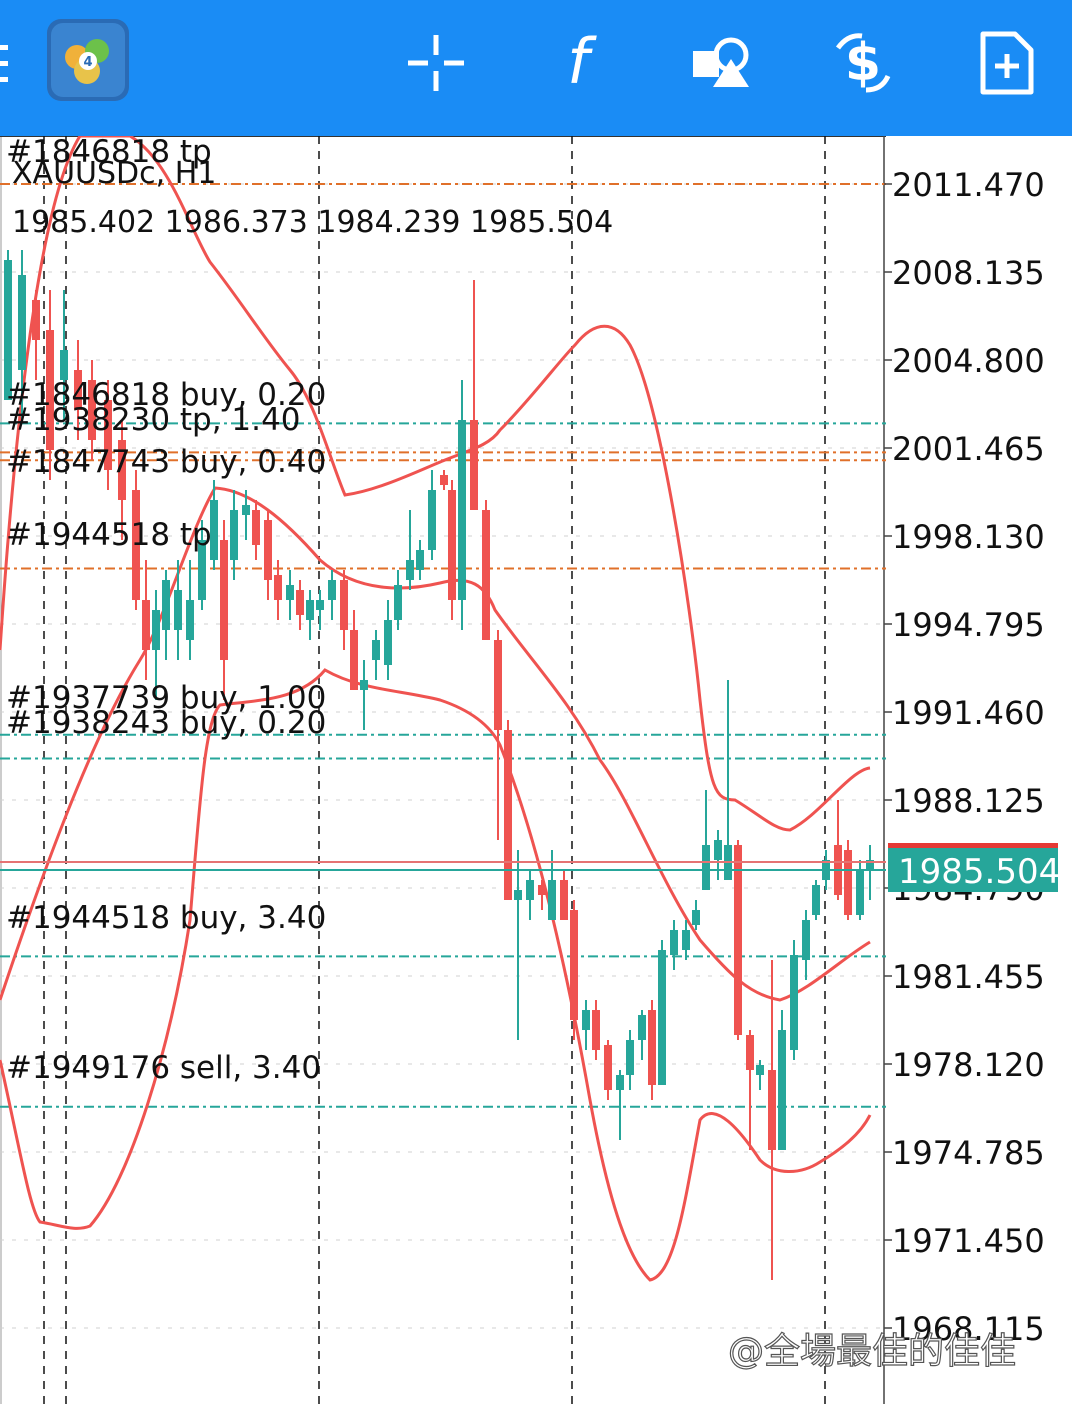 The height and width of the screenshot is (1408, 1072). I want to click on bid-price-marker, so click(973, 845).